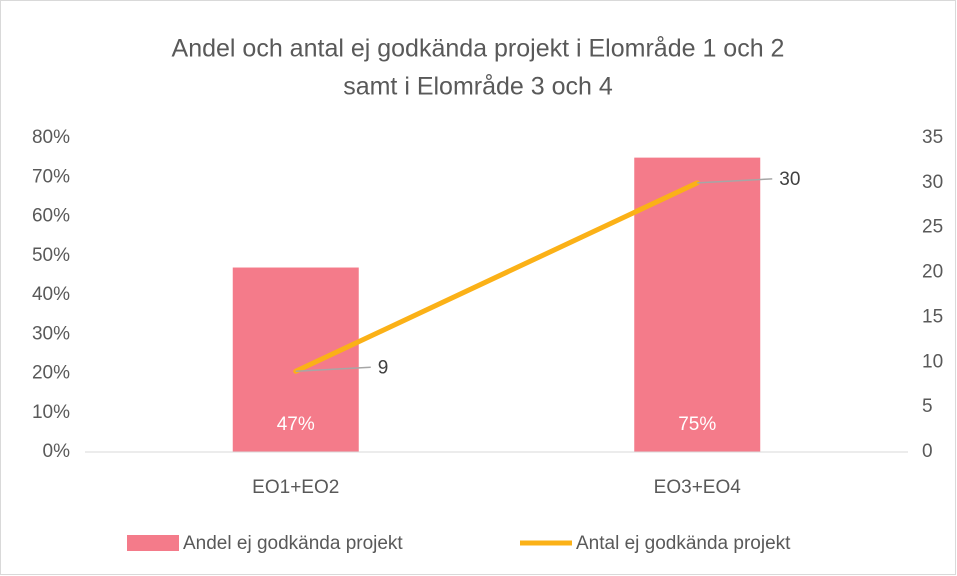  I want to click on y-tick-label: 20%, so click(51, 373).